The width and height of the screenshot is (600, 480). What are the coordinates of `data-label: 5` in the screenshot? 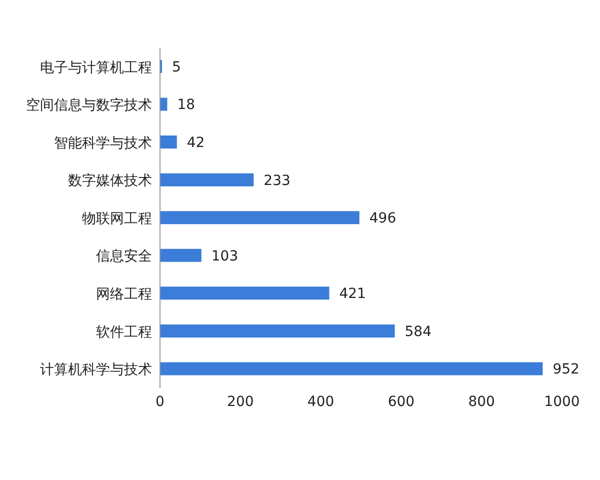 It's located at (176, 67).